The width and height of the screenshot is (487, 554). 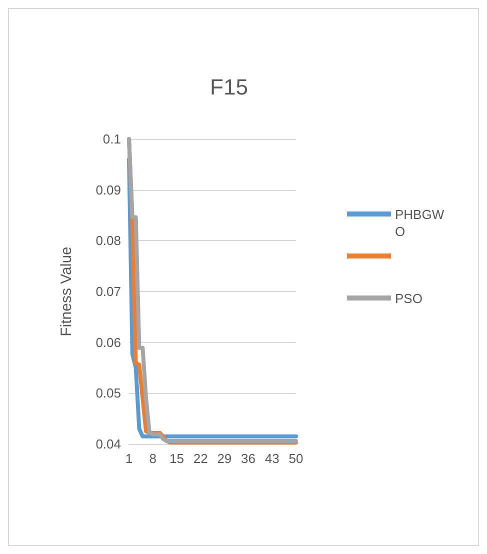 What do you see at coordinates (420, 223) in the screenshot?
I see `legend-label: PHBGWO` at bounding box center [420, 223].